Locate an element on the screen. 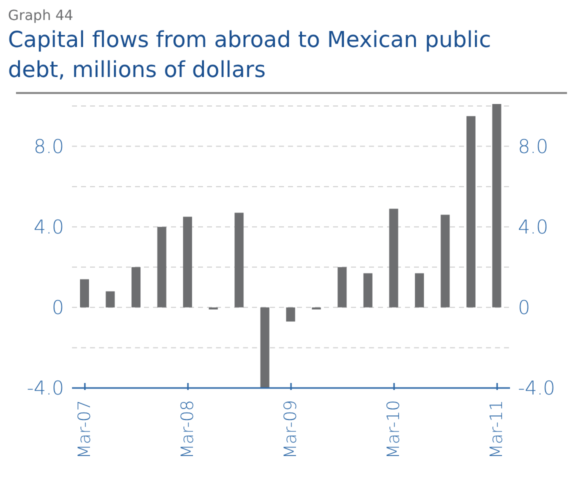 The height and width of the screenshot is (494, 575). y2-tick-label: 4.0 is located at coordinates (533, 227).